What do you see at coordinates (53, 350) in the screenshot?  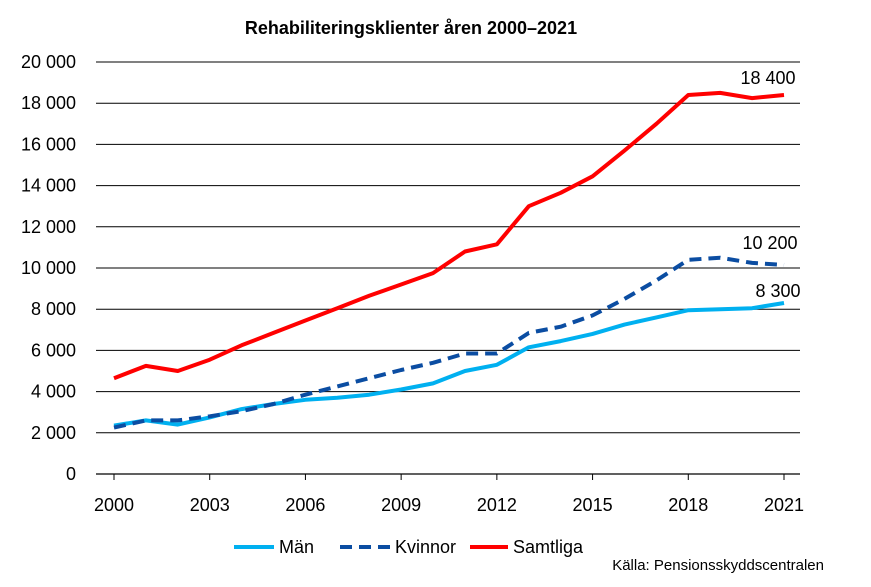 I see `y-tick-label: 6 000` at bounding box center [53, 350].